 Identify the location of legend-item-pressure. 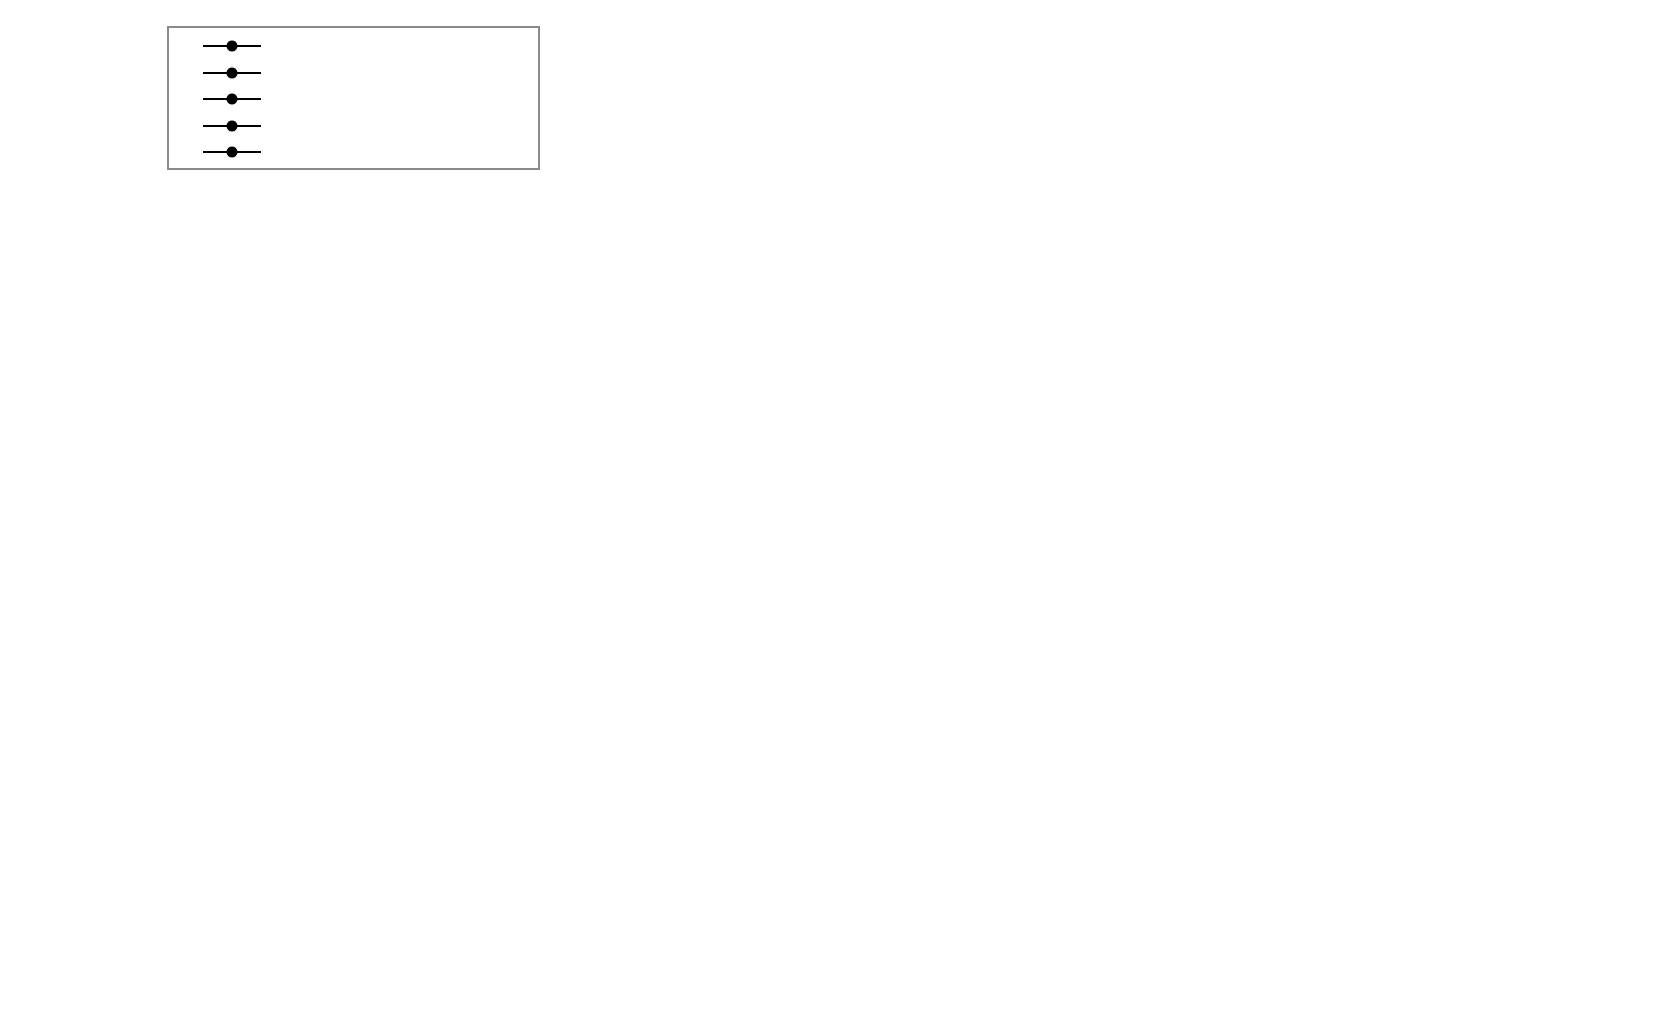
(353, 46).